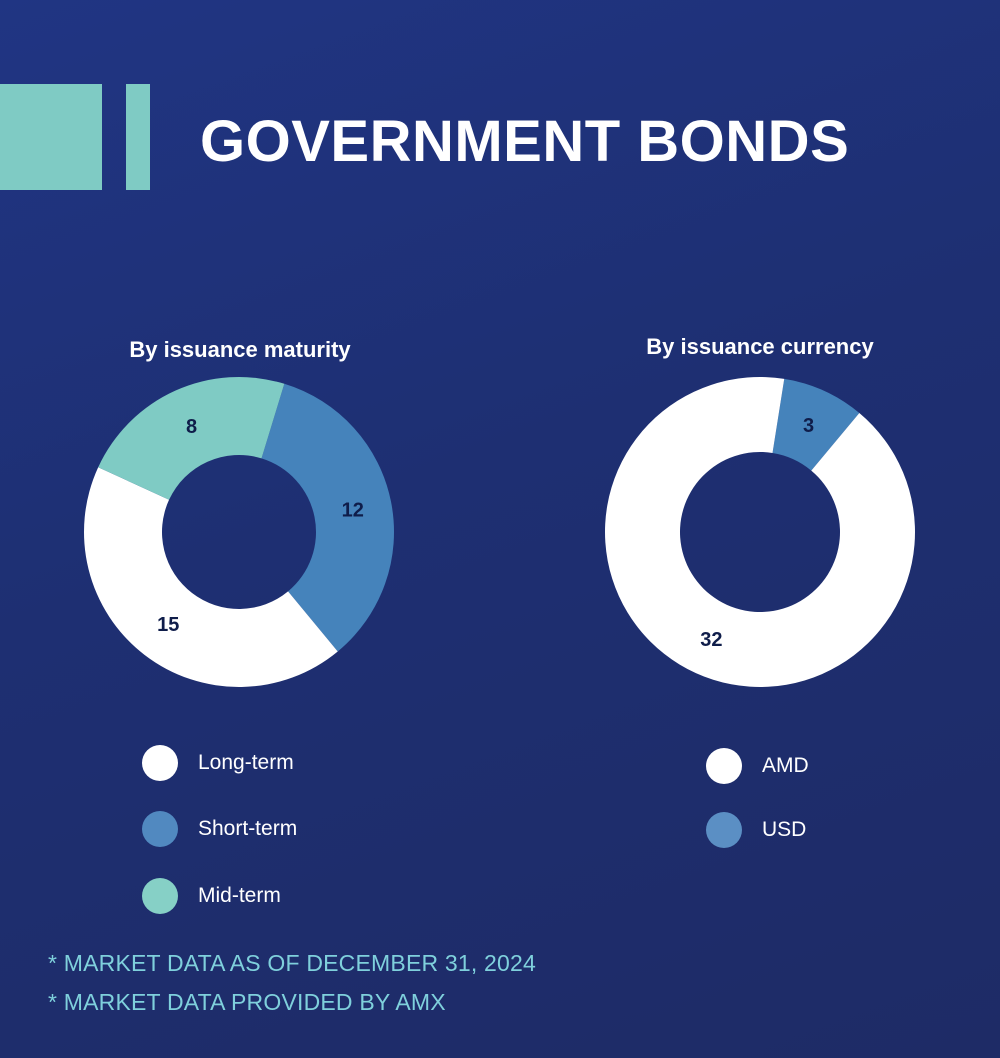  What do you see at coordinates (760, 346) in the screenshot?
I see `chart-title-currency: By issuance currency` at bounding box center [760, 346].